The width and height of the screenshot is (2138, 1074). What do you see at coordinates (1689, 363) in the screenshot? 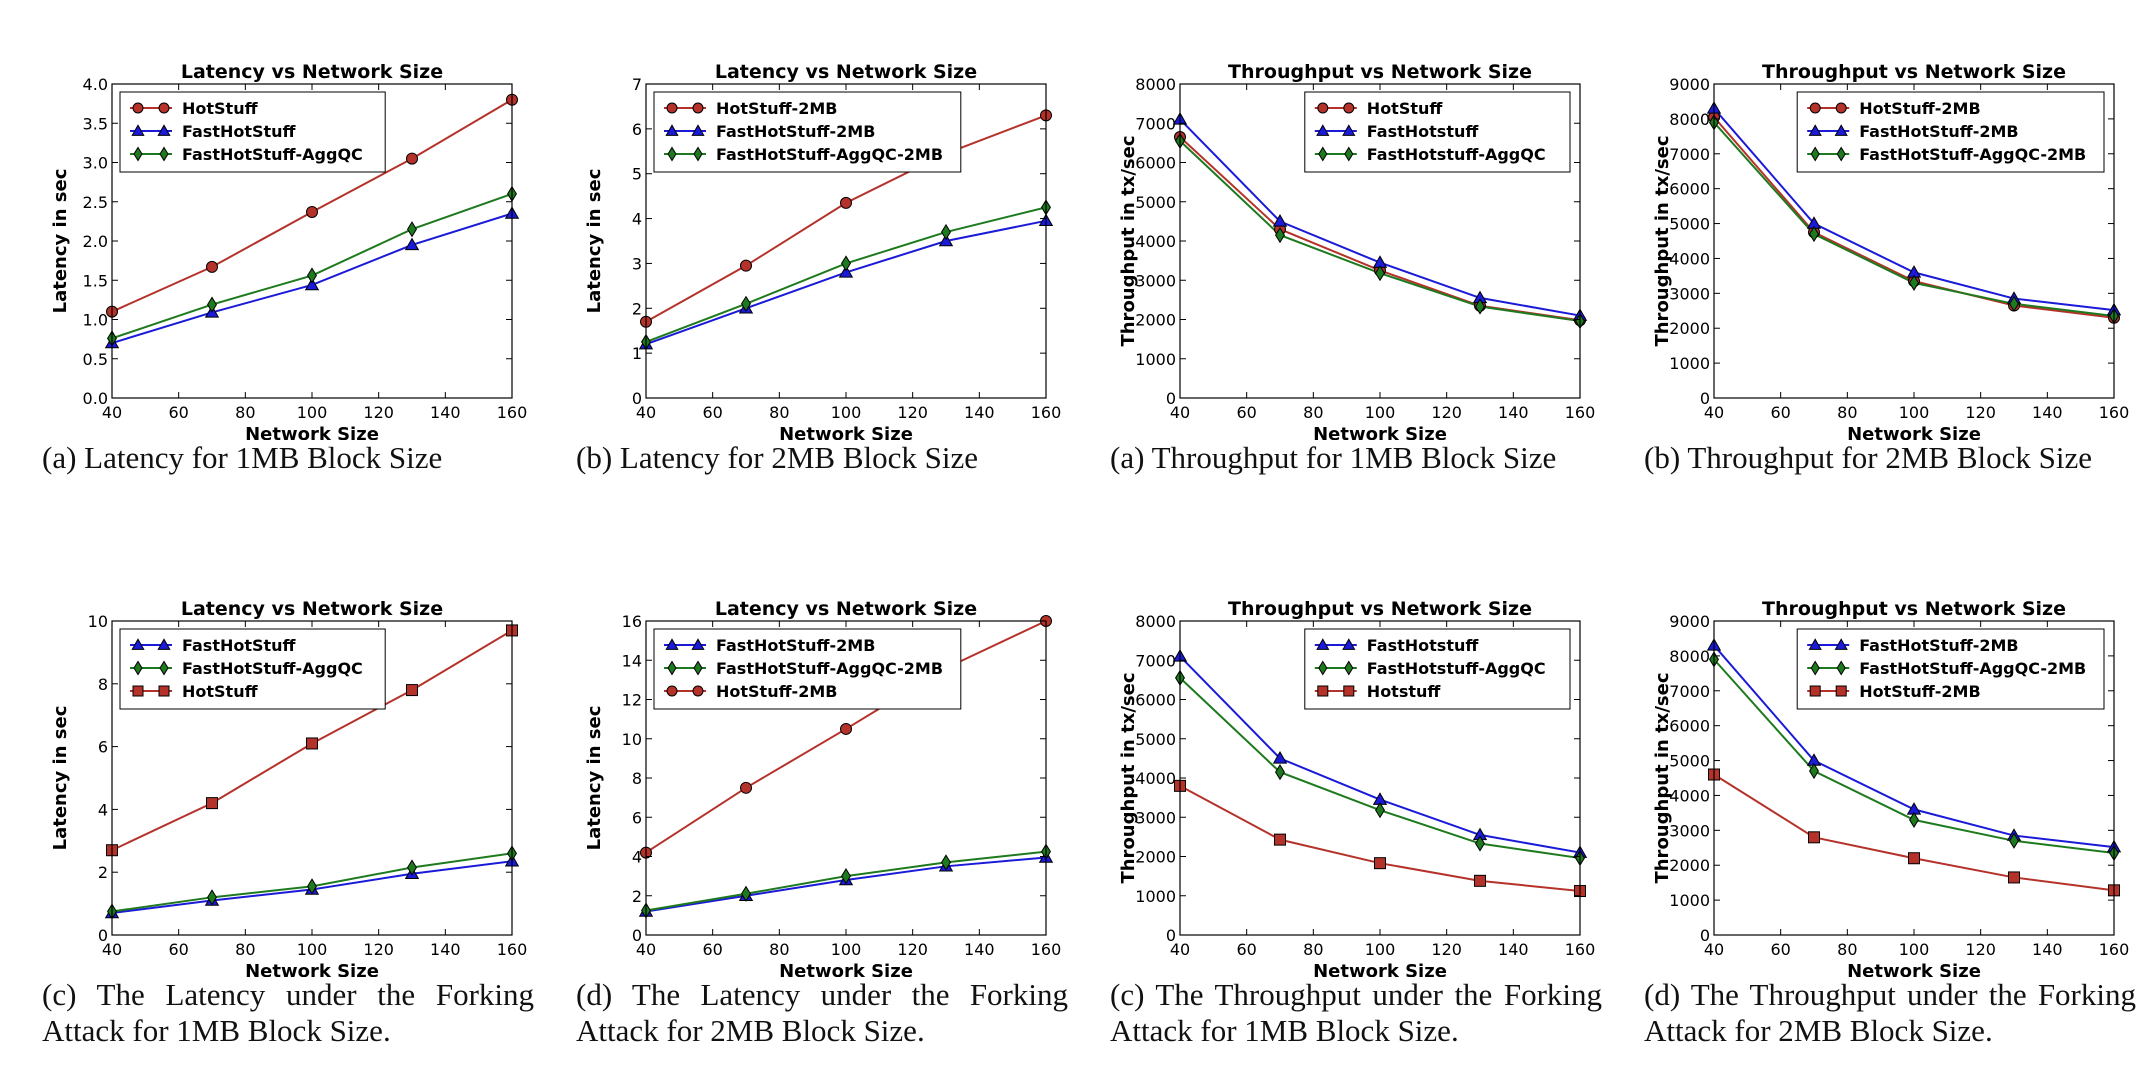
I see `y-tick-label: 1000` at bounding box center [1689, 363].